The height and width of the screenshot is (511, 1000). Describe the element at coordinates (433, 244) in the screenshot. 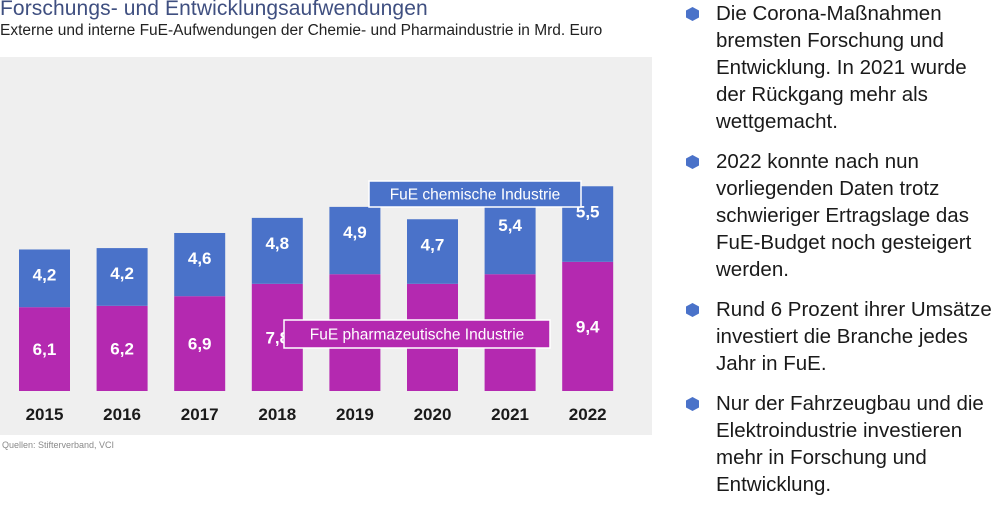

I see `data-label-chem: 4,7` at that location.